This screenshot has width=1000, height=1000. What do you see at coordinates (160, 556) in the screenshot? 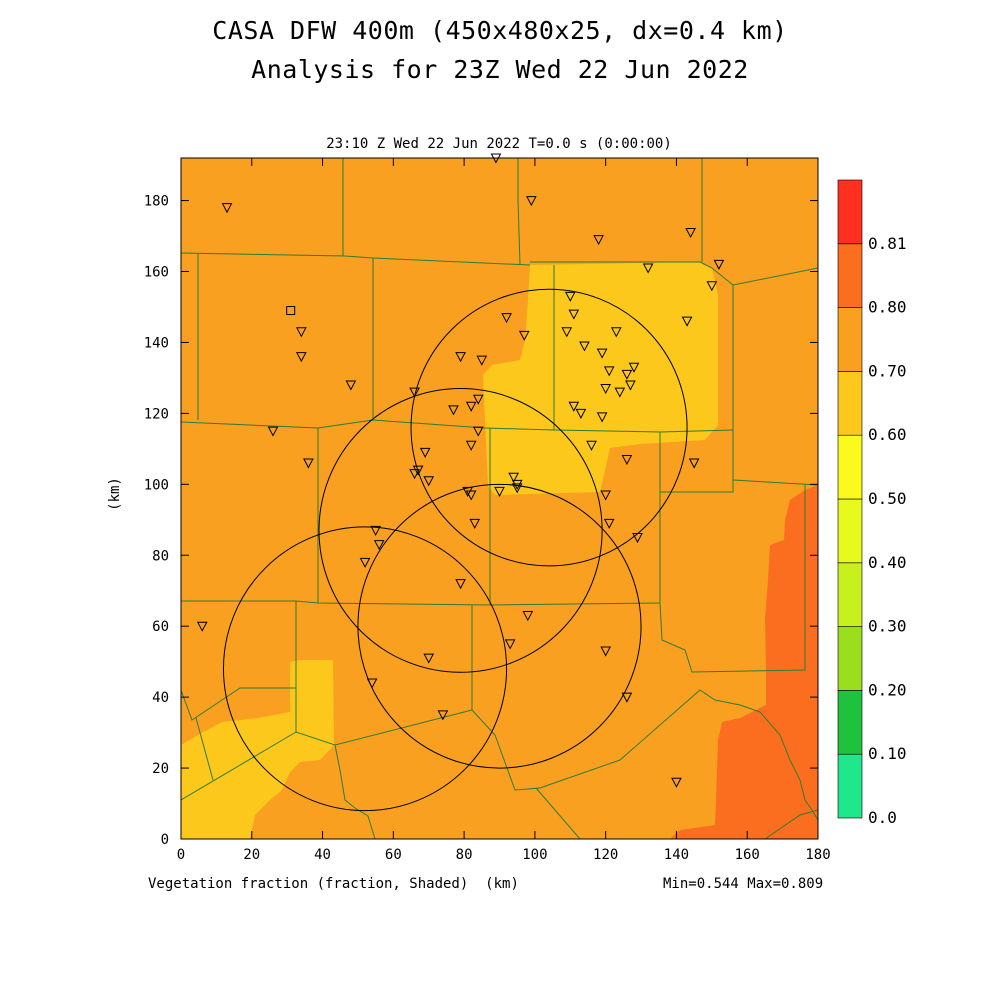
I see `y-tick-label: 80` at bounding box center [160, 556].